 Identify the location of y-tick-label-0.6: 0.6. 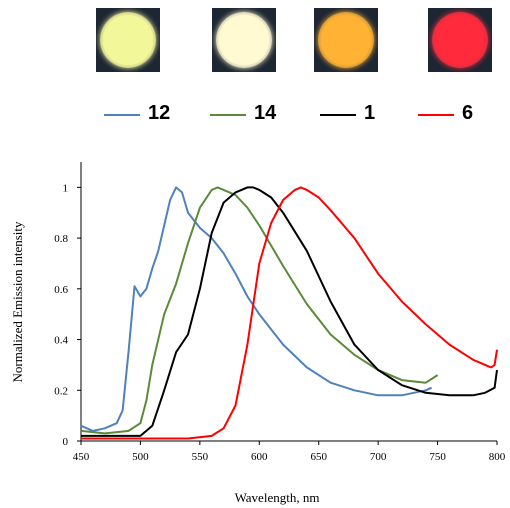
(61, 290).